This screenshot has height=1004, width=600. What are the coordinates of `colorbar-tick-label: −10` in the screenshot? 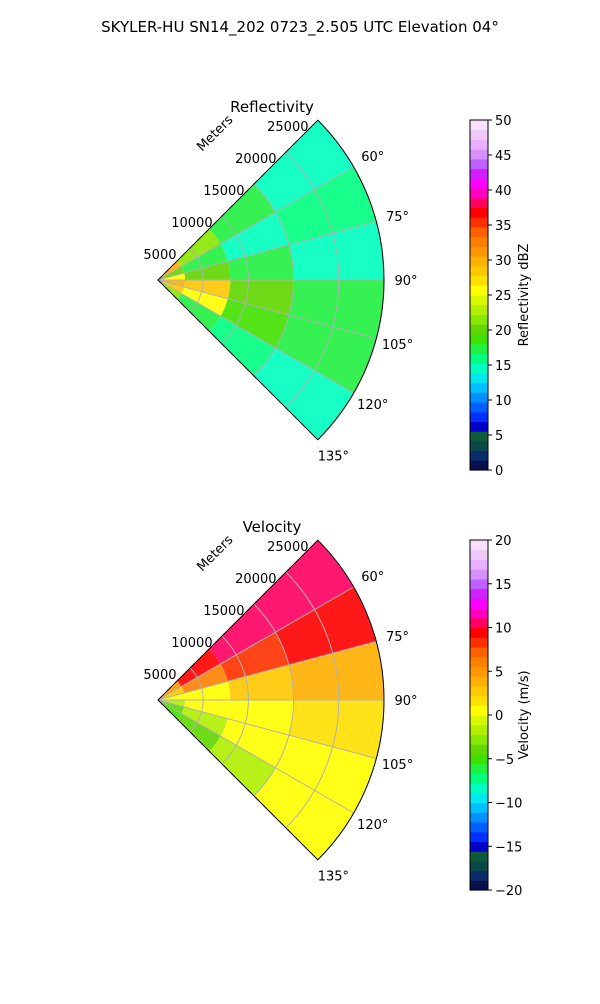 It's located at (508, 804).